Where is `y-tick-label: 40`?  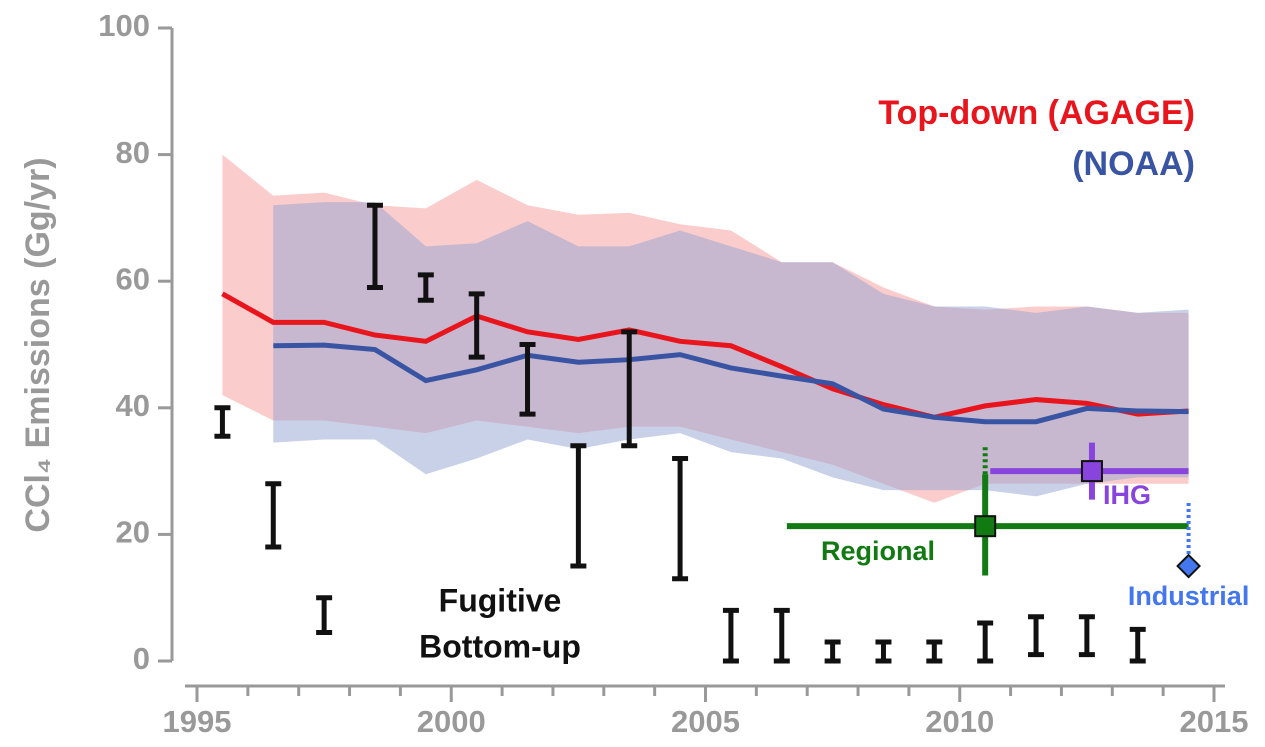
y-tick-label: 40 is located at coordinates (133, 405).